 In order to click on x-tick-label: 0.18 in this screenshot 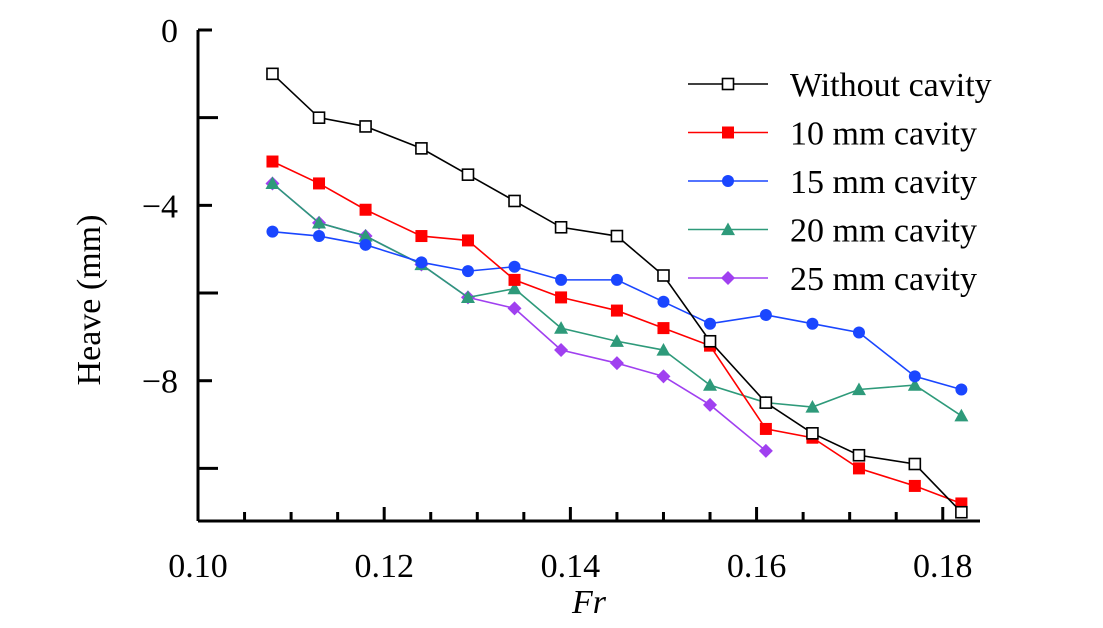, I will do `click(943, 566)`.